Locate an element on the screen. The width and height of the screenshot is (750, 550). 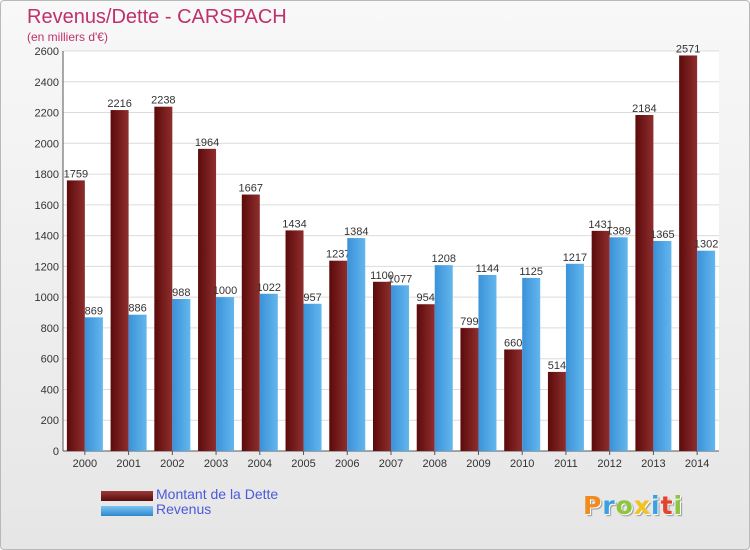
data-label-revenus: 1000 is located at coordinates (225, 291).